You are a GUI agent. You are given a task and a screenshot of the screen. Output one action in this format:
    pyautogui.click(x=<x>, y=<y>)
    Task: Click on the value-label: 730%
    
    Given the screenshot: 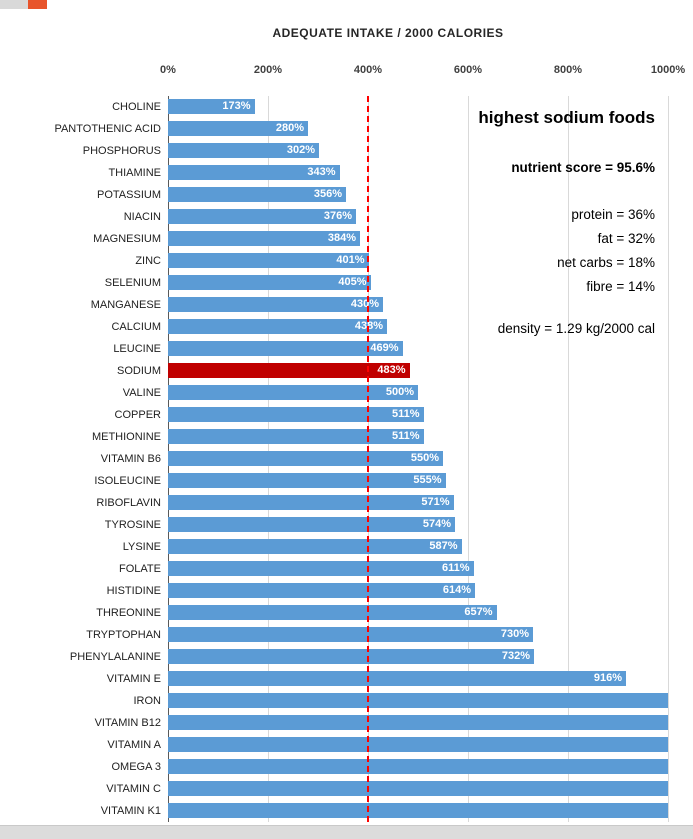 What is the action you would take?
    pyautogui.click(x=514, y=634)
    